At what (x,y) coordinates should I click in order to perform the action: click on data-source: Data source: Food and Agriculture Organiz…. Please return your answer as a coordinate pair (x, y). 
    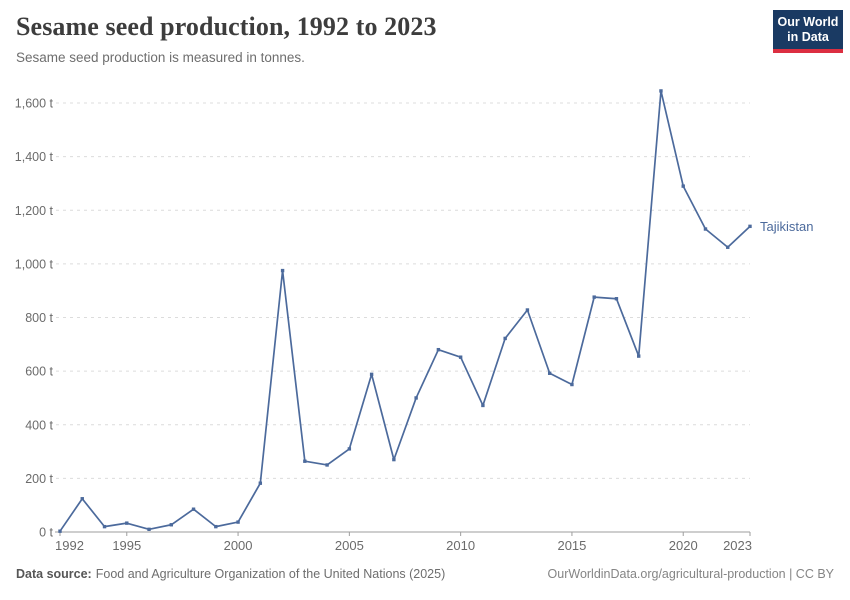
    Looking at the image, I should click on (230, 574).